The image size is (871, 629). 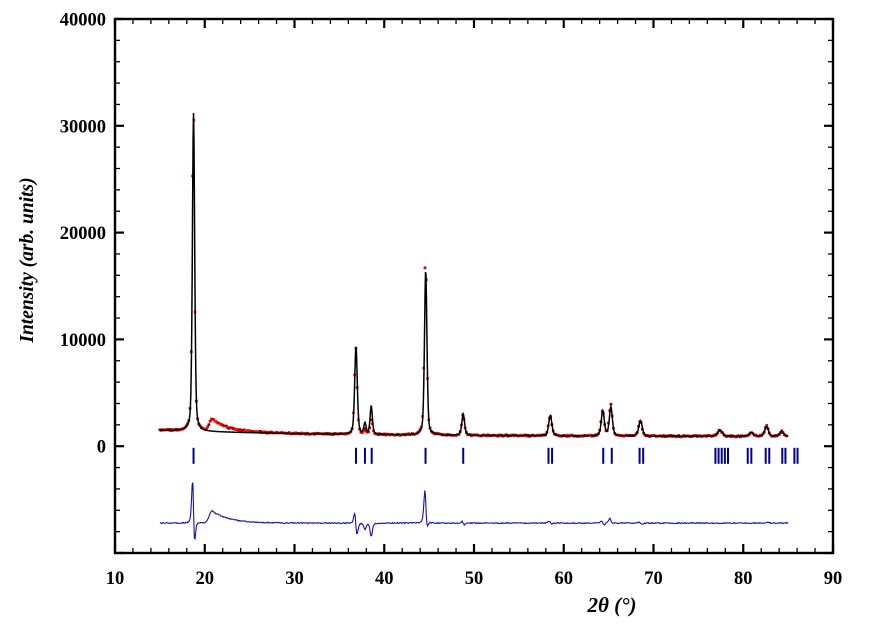 I want to click on y-tick-labels: 0 10000 20000 30000 40000, so click(x=83, y=234).